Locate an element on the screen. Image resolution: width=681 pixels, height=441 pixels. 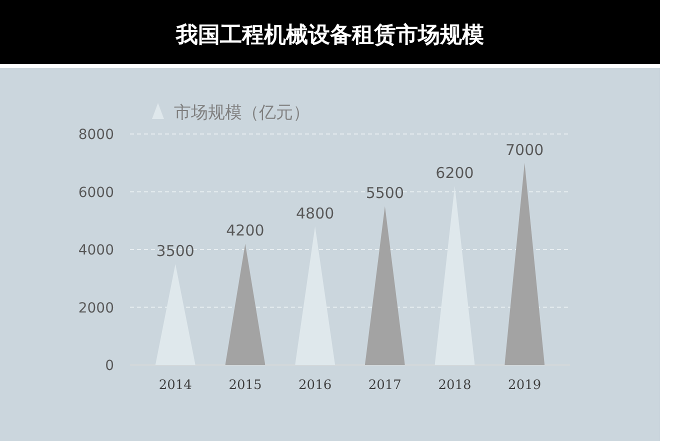
y-tick-label: 8000 is located at coordinates (96, 135).